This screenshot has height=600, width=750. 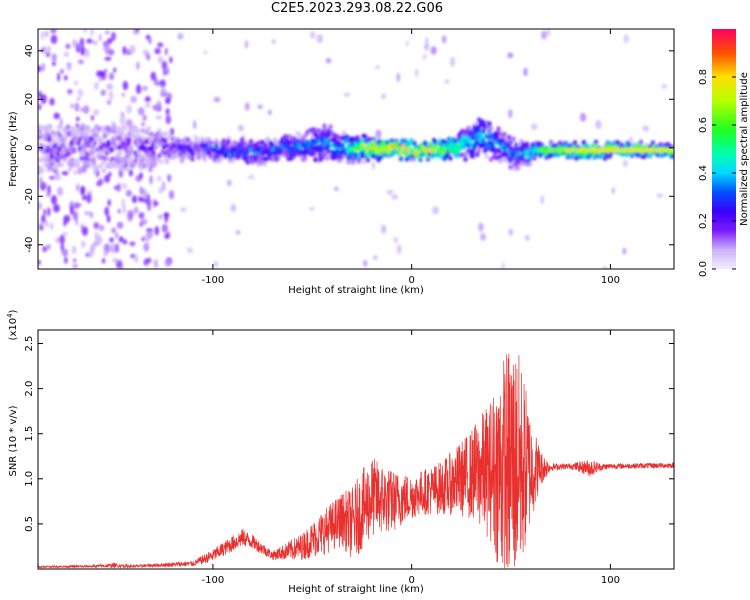 What do you see at coordinates (213, 580) in the screenshot?
I see `snr-xtick-label: -100` at bounding box center [213, 580].